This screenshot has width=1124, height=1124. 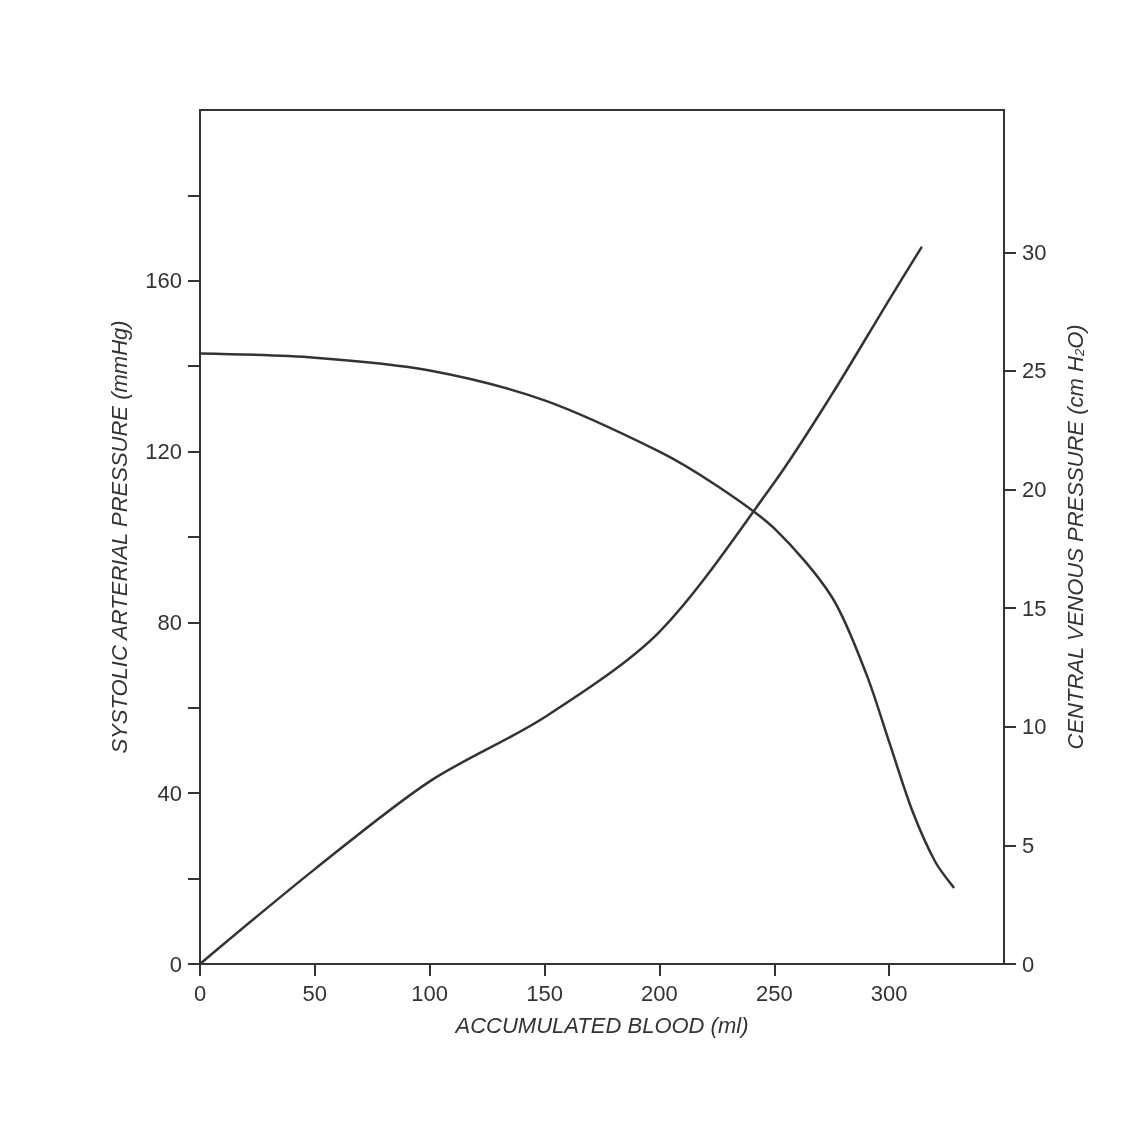 I want to click on y2-tick-label: 0, so click(x=1028, y=964).